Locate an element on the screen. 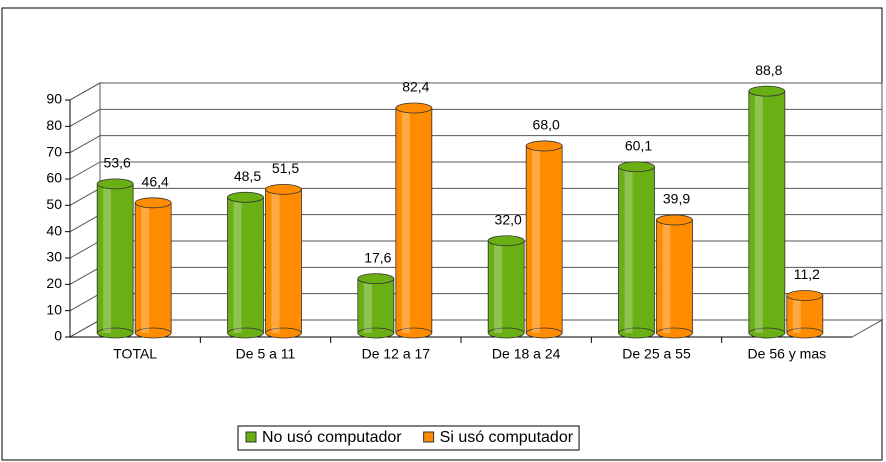 Image resolution: width=886 pixels, height=462 pixels. value-label: 53,6 is located at coordinates (117, 163).